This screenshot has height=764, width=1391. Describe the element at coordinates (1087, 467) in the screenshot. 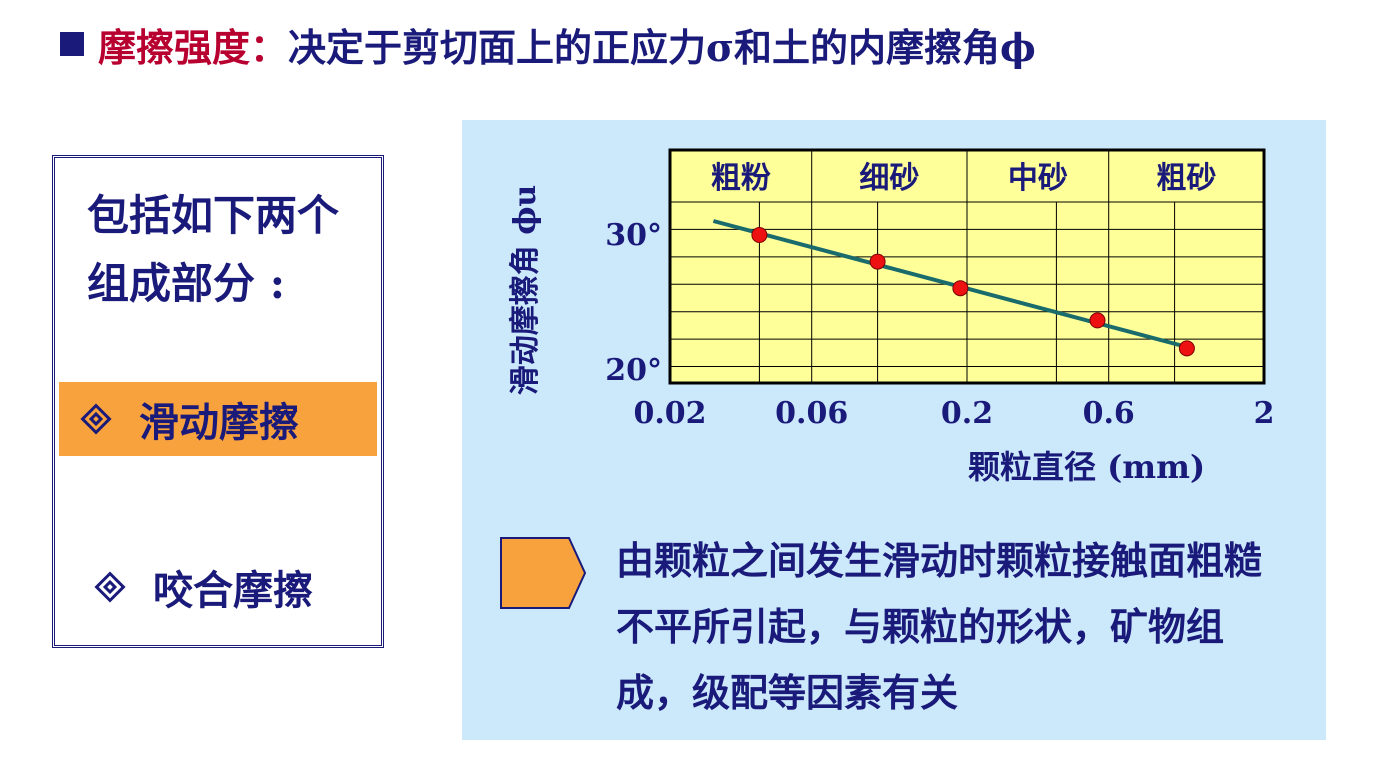

I see `x-axis-label: 颗粒直径 (mm)` at that location.